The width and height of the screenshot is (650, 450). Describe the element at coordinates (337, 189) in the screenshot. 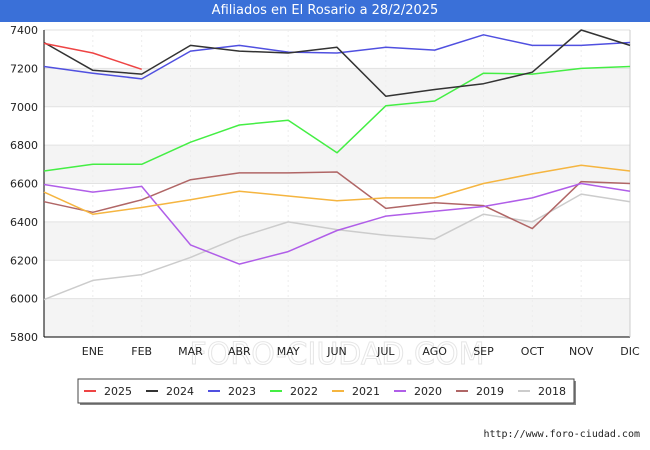

I see `series-line-2021` at that location.